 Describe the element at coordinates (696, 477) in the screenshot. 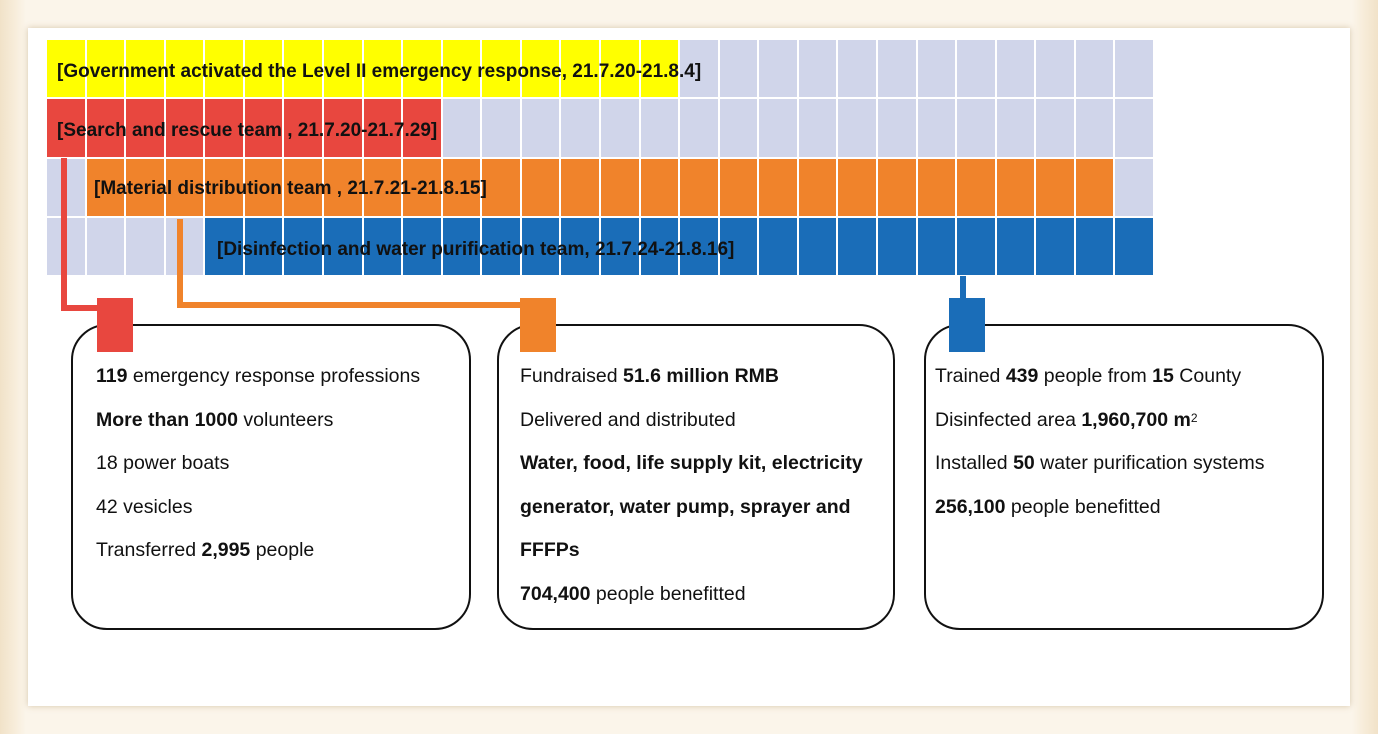

I see `card-material-distribution` at that location.